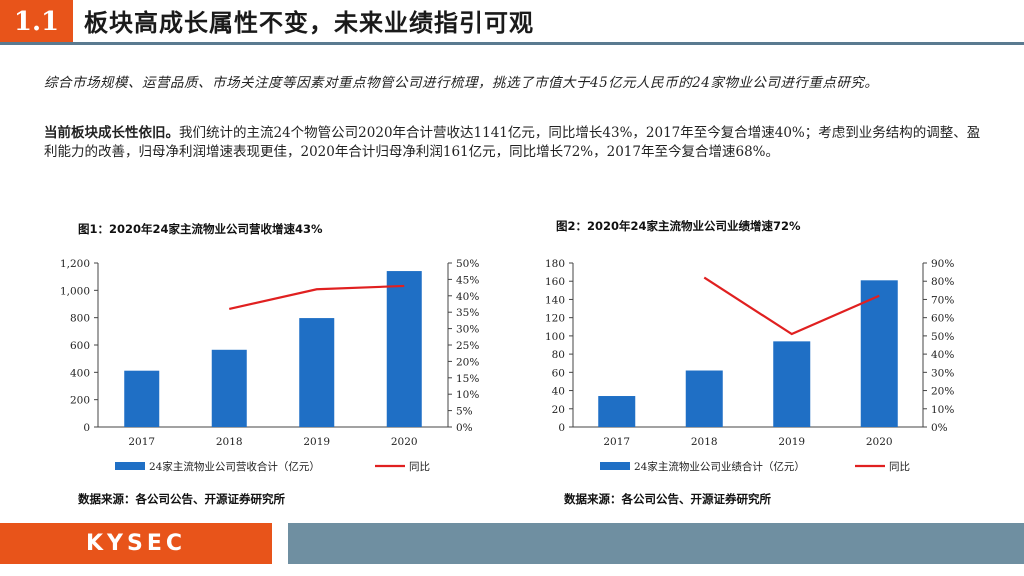  What do you see at coordinates (464, 412) in the screenshot?
I see `right-tick-label: 5%` at bounding box center [464, 412].